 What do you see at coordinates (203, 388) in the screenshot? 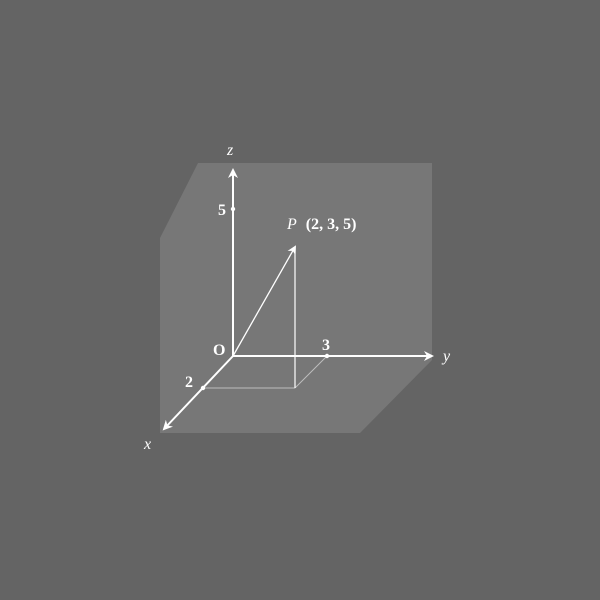
I see `tick-dot-x` at bounding box center [203, 388].